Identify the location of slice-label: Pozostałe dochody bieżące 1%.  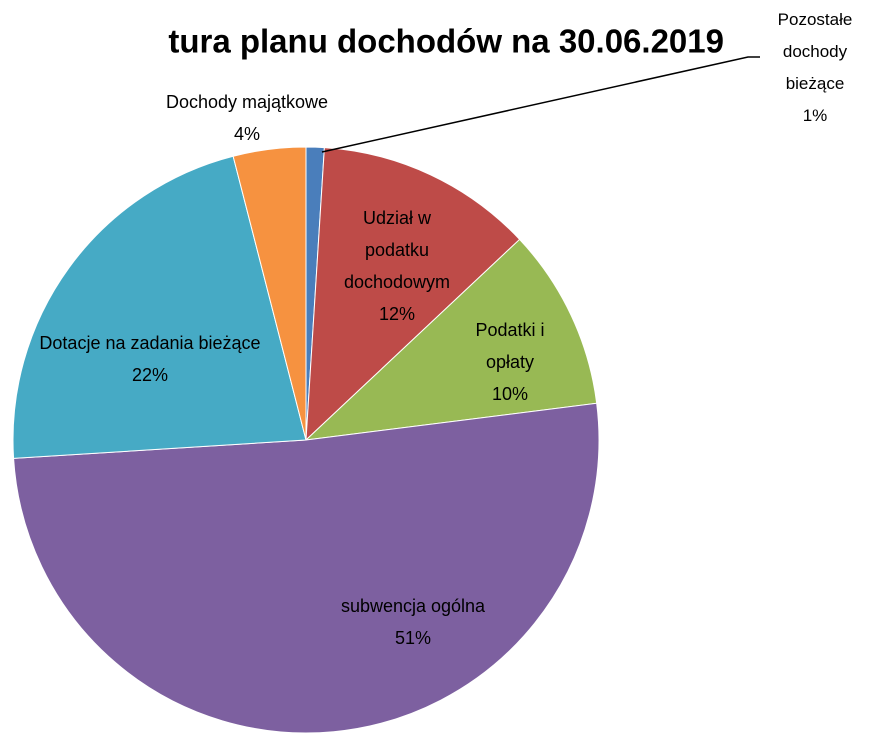
(815, 68).